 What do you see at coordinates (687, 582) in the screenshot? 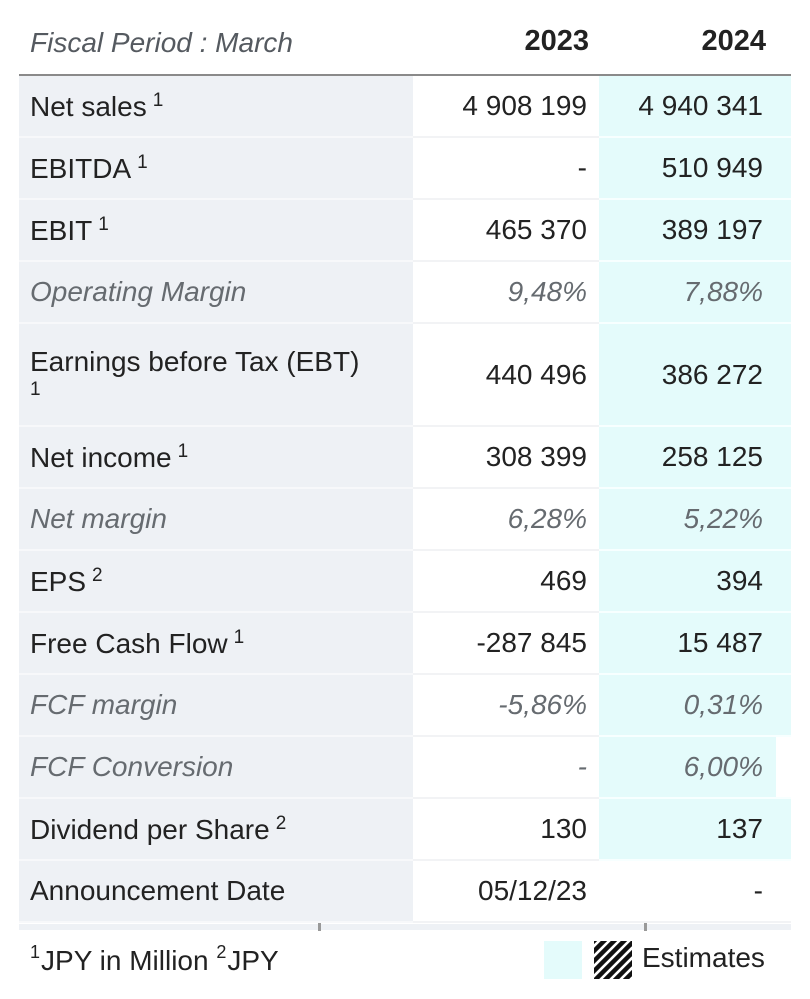
I see `value-2024: 394` at bounding box center [687, 582].